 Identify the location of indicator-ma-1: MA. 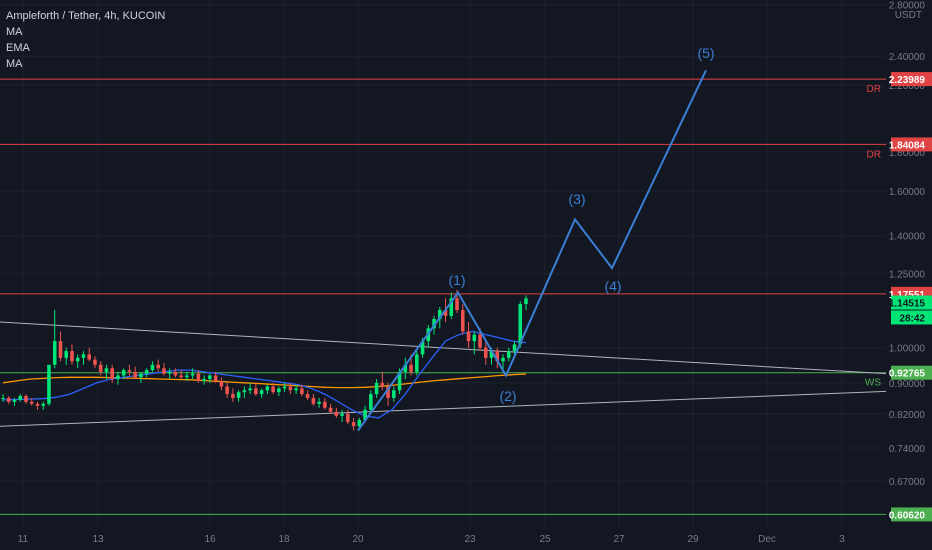
(14, 32).